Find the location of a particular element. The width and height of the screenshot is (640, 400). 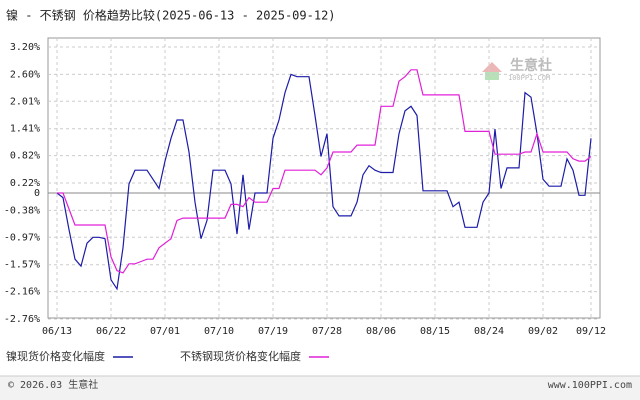

y-tick-label: 0.22% is located at coordinates (25, 183).